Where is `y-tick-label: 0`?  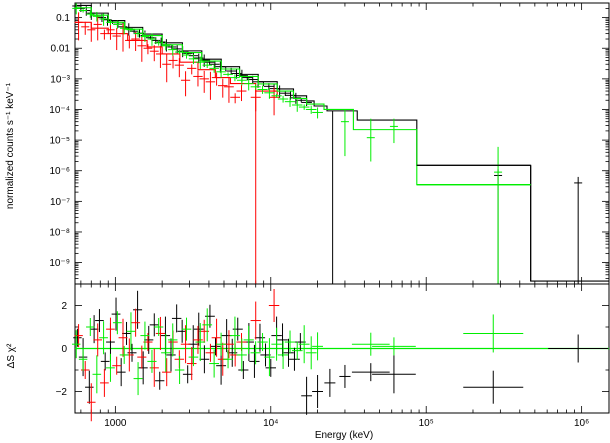
y-tick-label: 0 is located at coordinates (64, 349).